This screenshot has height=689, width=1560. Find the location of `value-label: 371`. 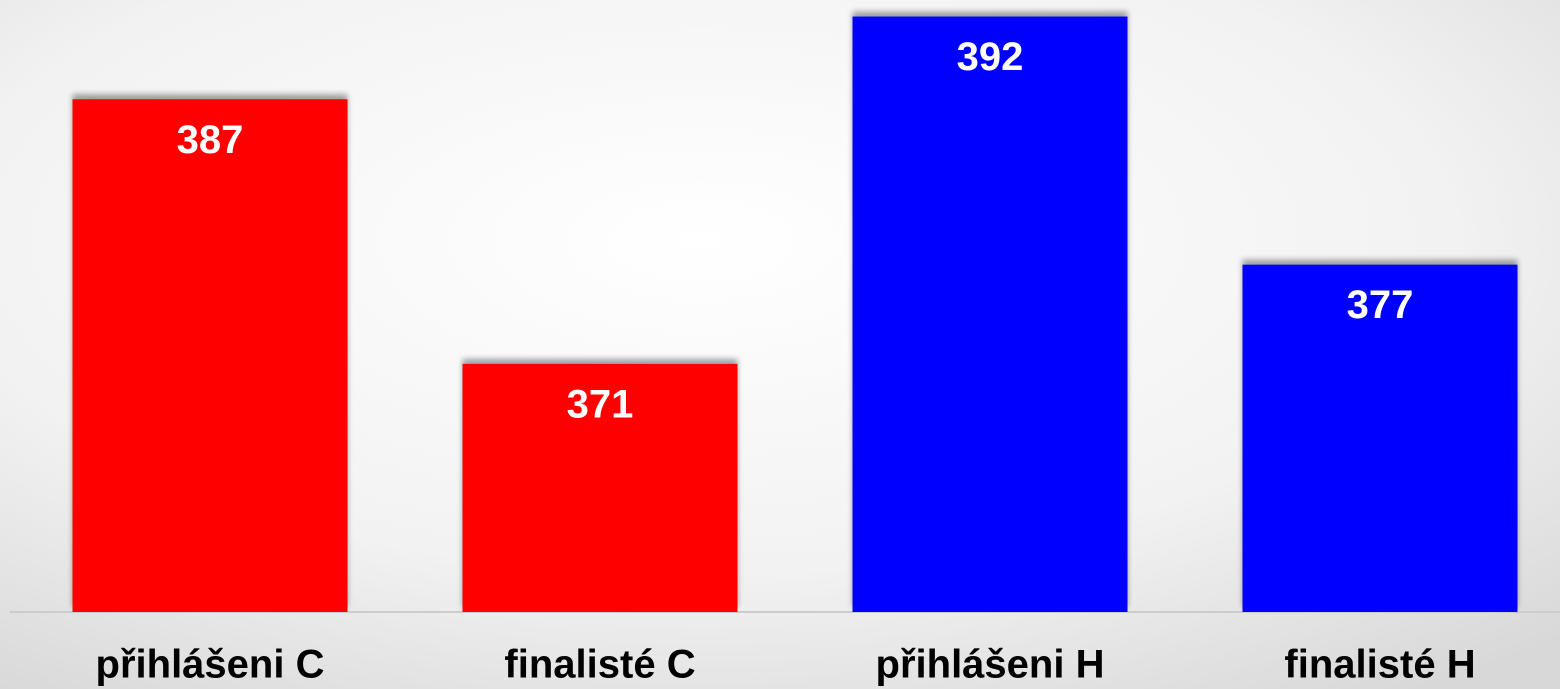

value-label: 371 is located at coordinates (600, 404).